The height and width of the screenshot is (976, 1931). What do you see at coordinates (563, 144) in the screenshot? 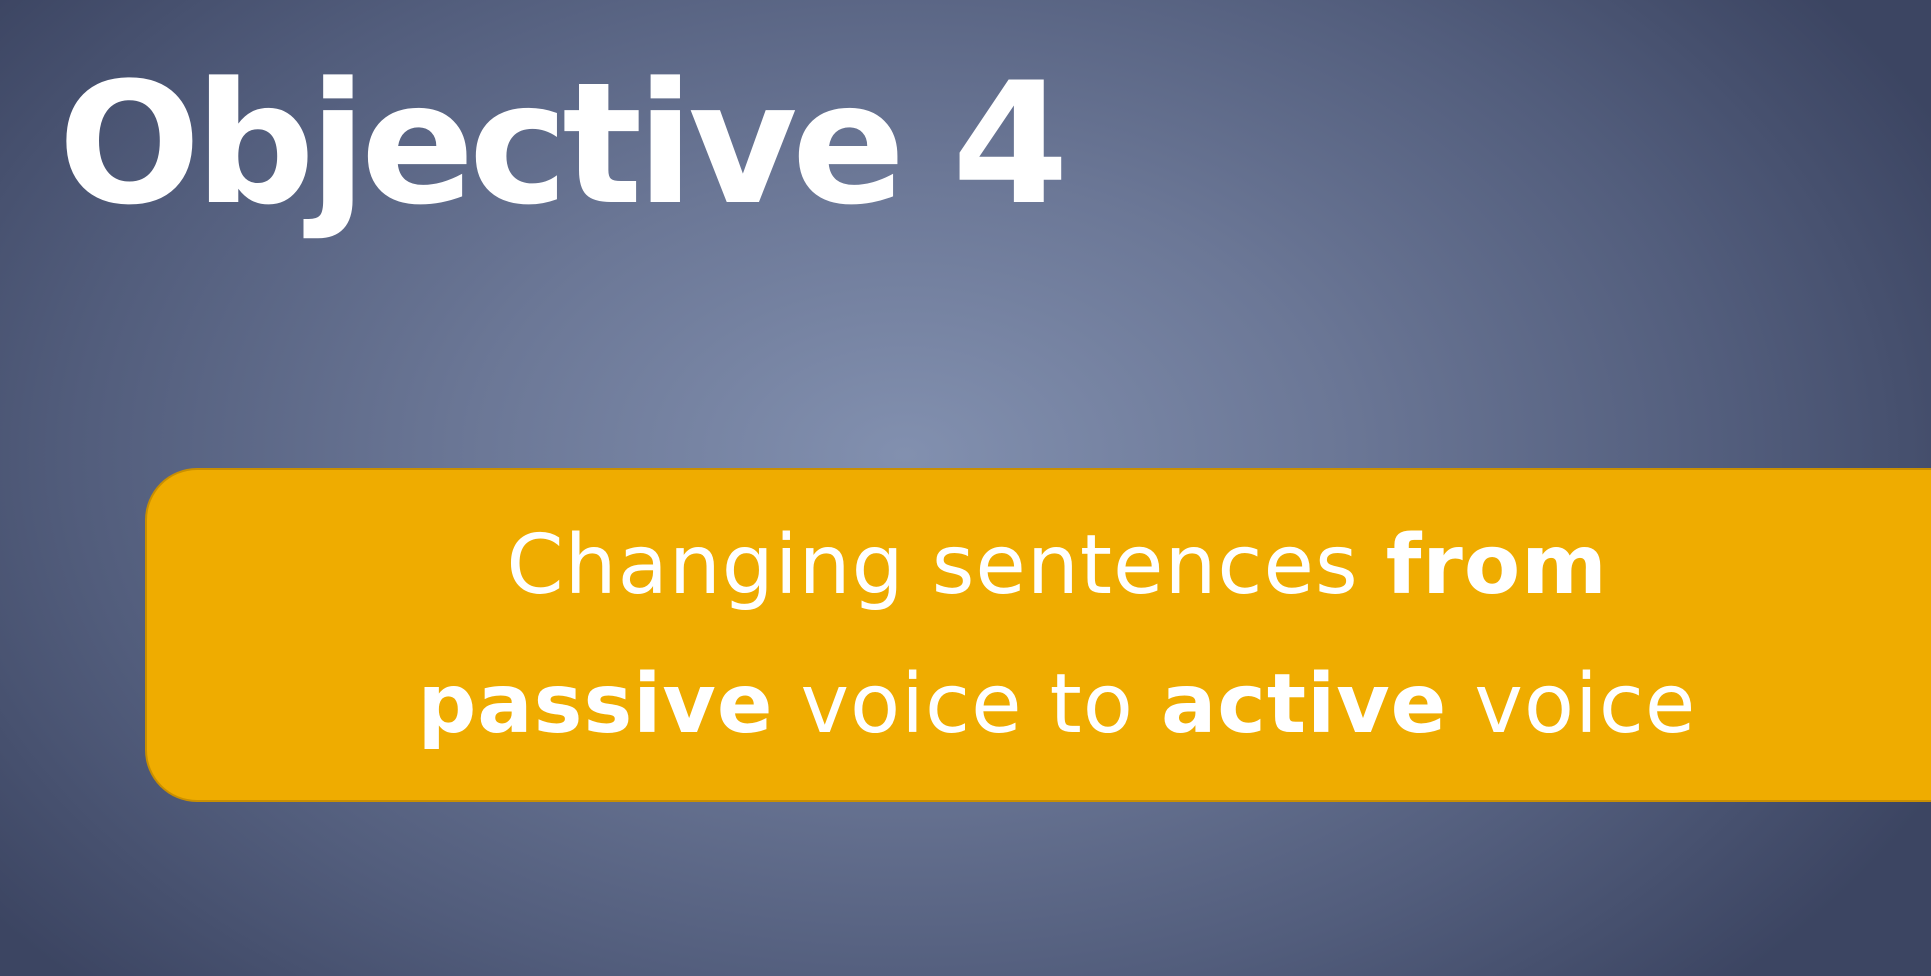
I see `slide-title: Objective 4` at bounding box center [563, 144].